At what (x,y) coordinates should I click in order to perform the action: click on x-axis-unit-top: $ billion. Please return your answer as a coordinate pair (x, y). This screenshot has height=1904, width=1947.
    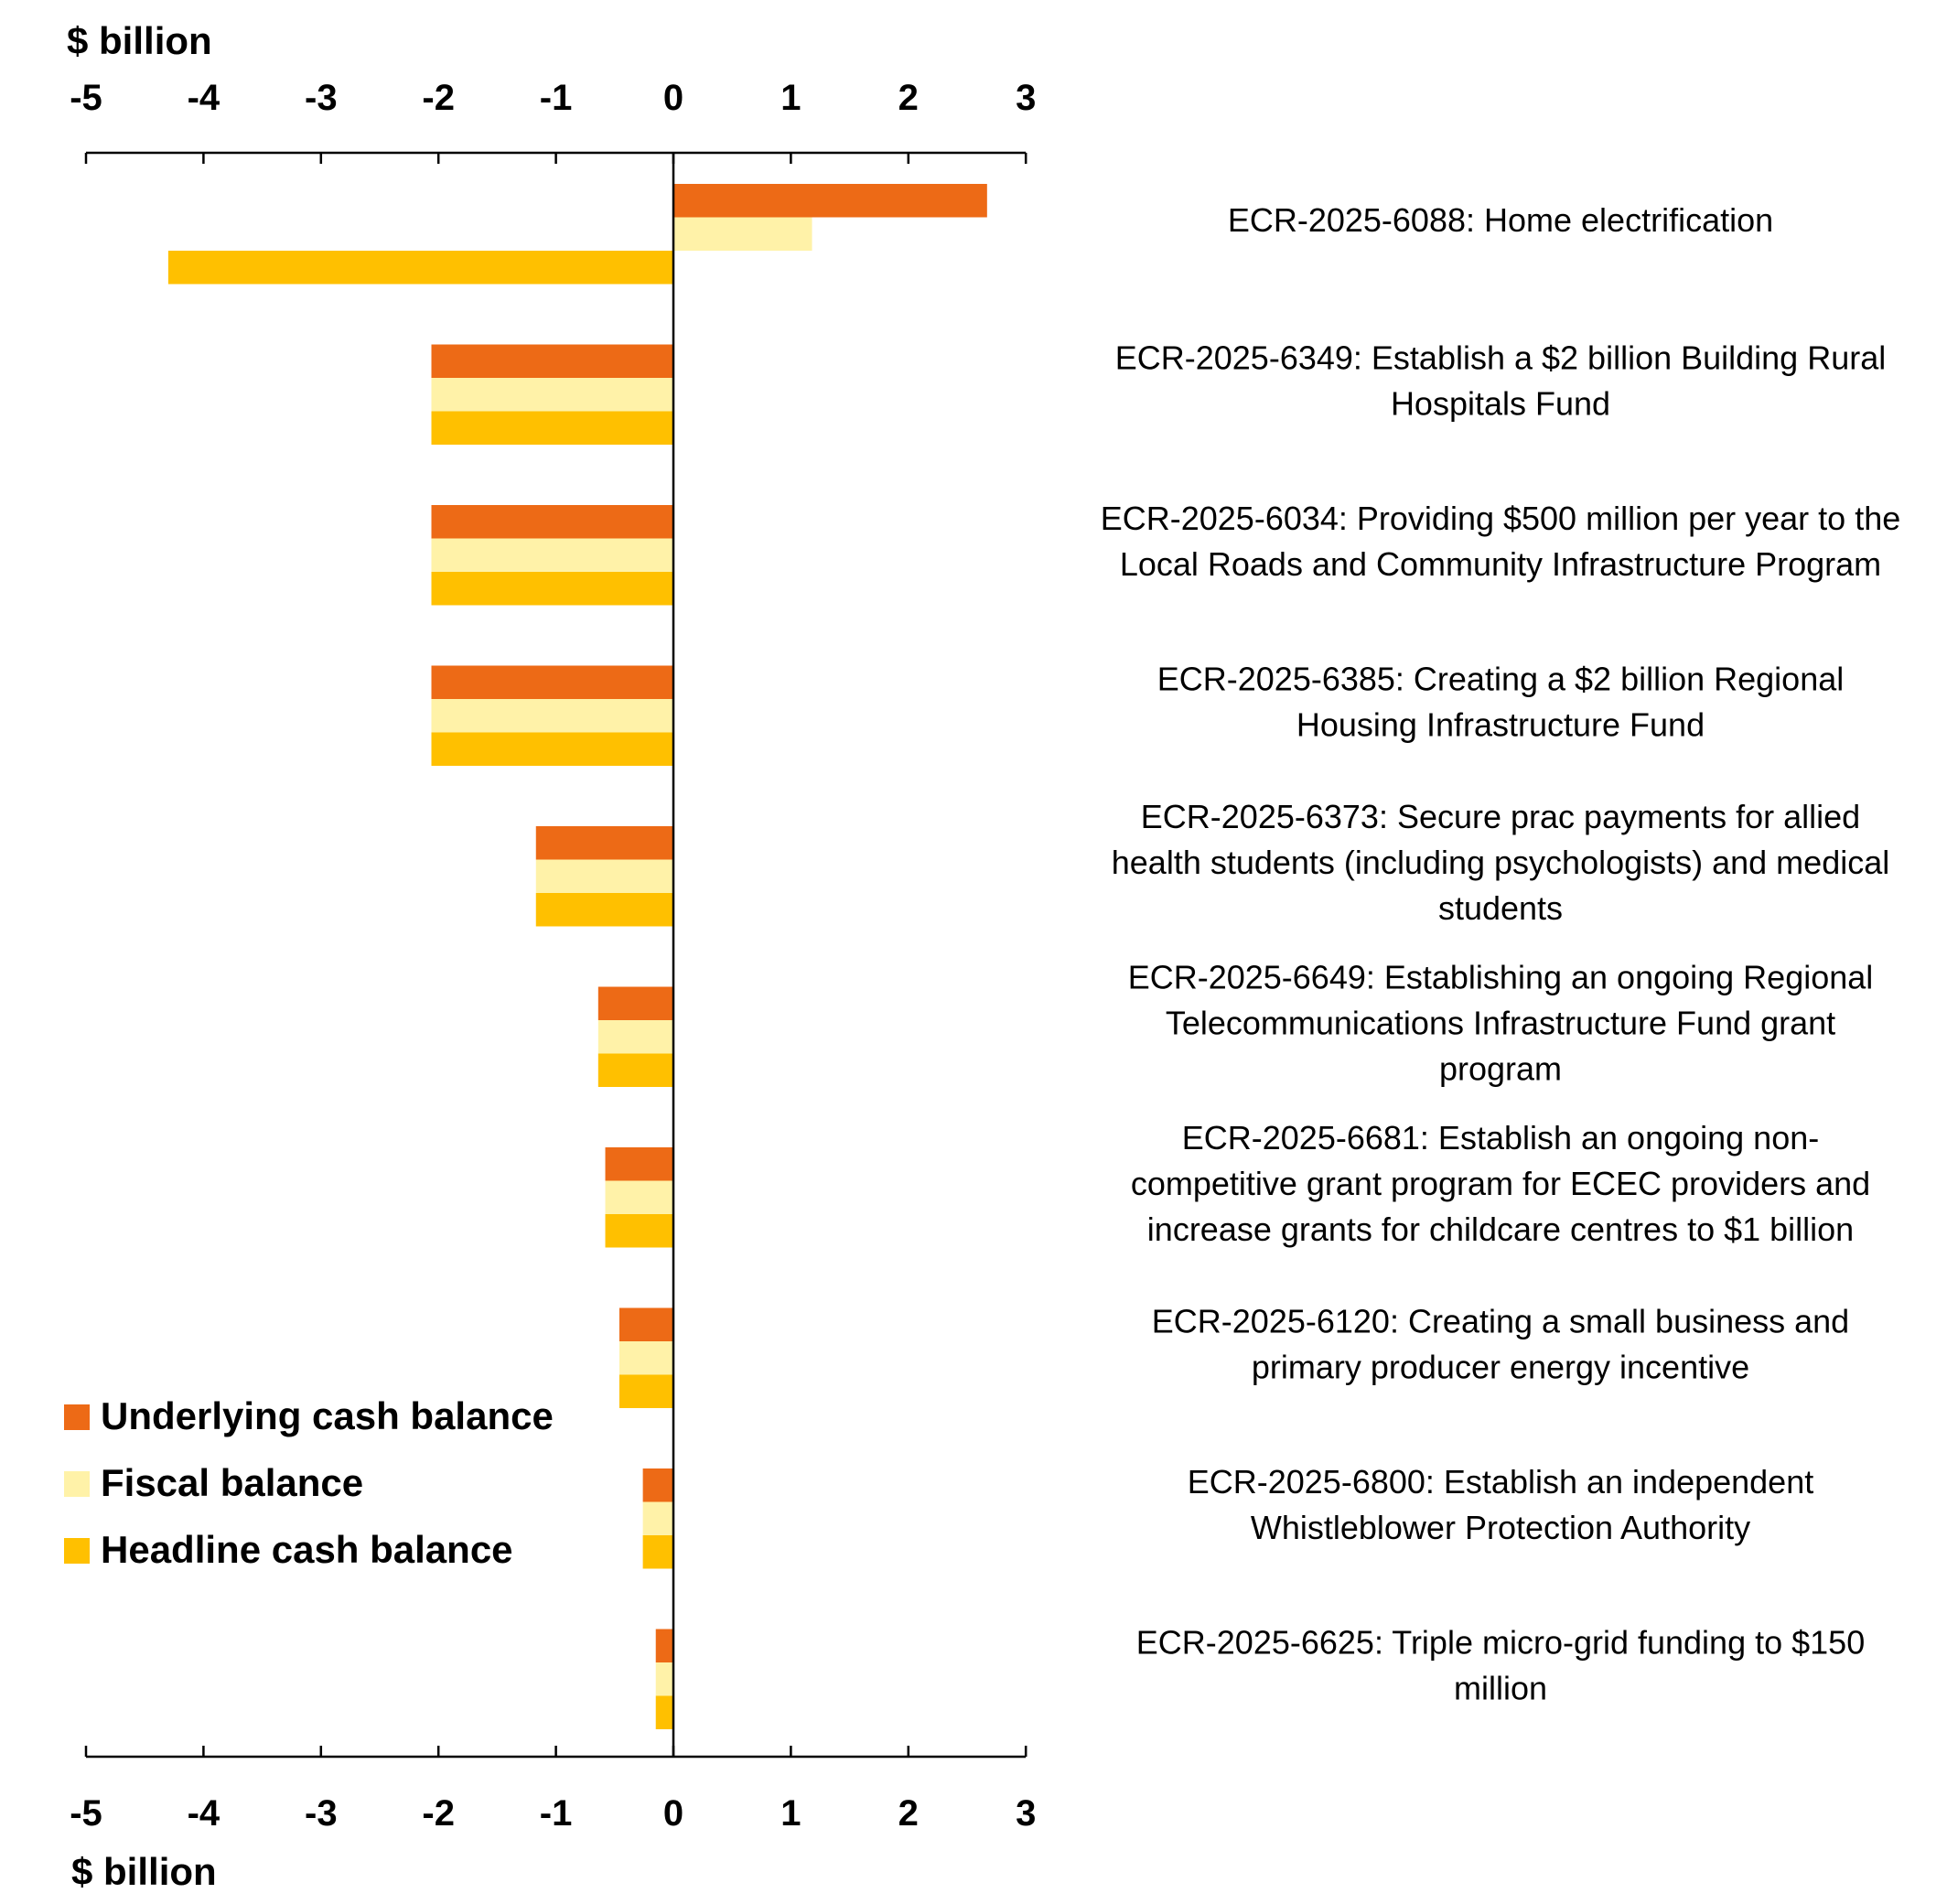
    Looking at the image, I should click on (139, 40).